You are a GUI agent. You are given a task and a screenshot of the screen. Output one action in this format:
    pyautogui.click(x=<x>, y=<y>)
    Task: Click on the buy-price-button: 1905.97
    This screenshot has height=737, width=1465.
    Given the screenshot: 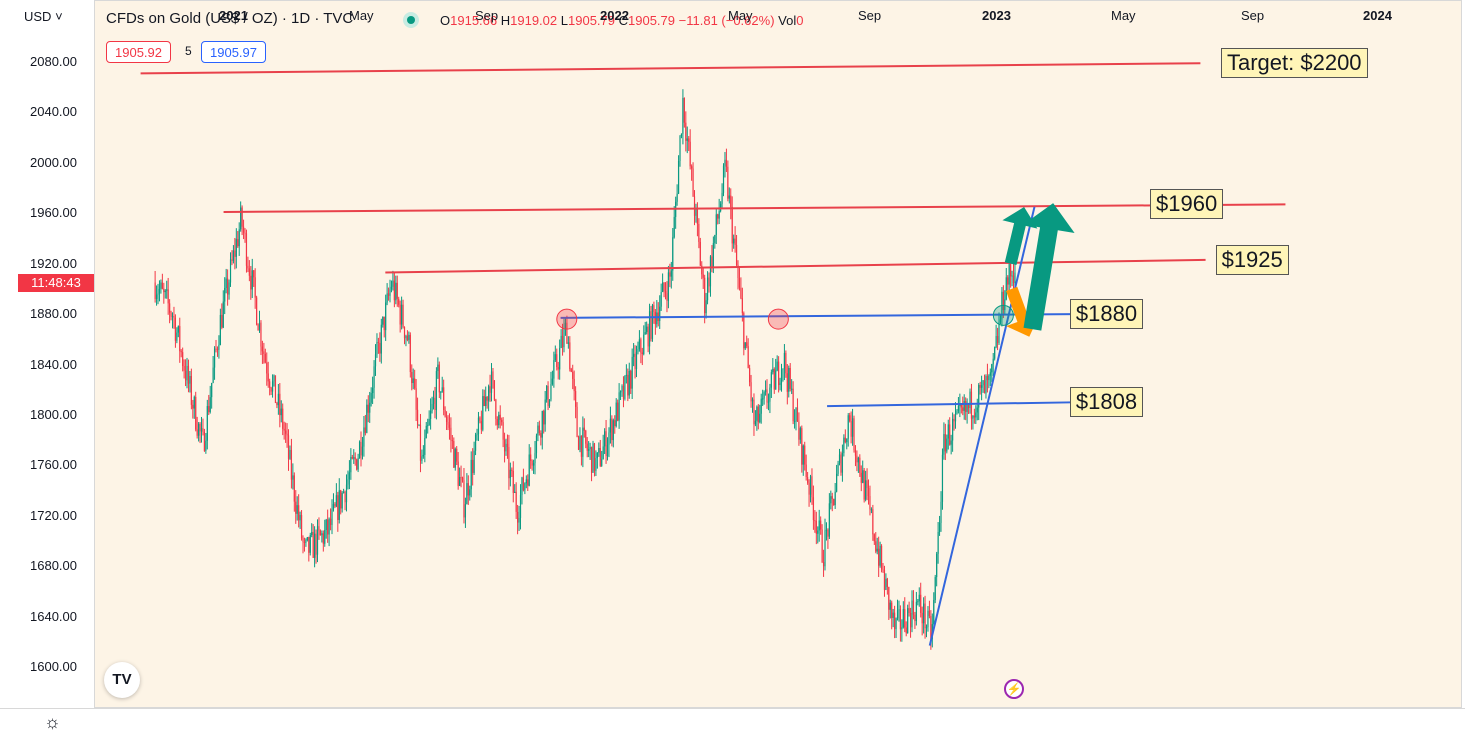 What is the action you would take?
    pyautogui.click(x=233, y=52)
    